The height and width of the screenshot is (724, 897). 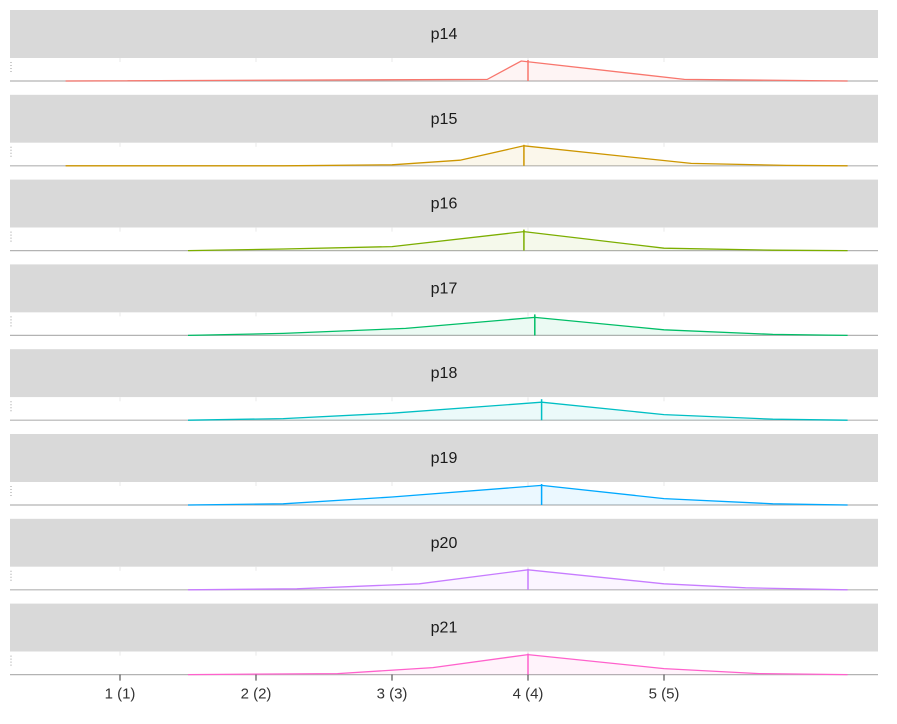 I want to click on panel-p16: p16, so click(x=444, y=216).